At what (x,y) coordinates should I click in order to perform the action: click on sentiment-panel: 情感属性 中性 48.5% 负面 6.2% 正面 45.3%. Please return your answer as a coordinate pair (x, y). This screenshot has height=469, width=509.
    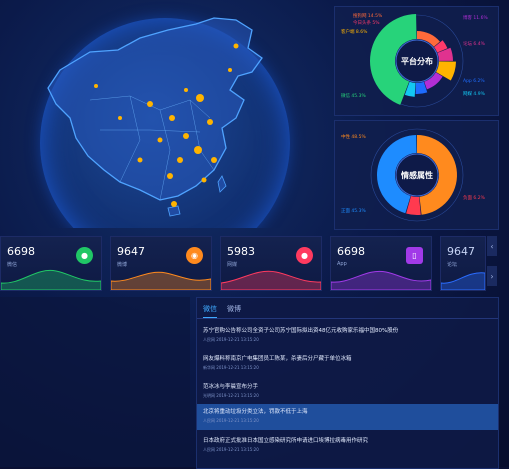
    Looking at the image, I should click on (416, 175).